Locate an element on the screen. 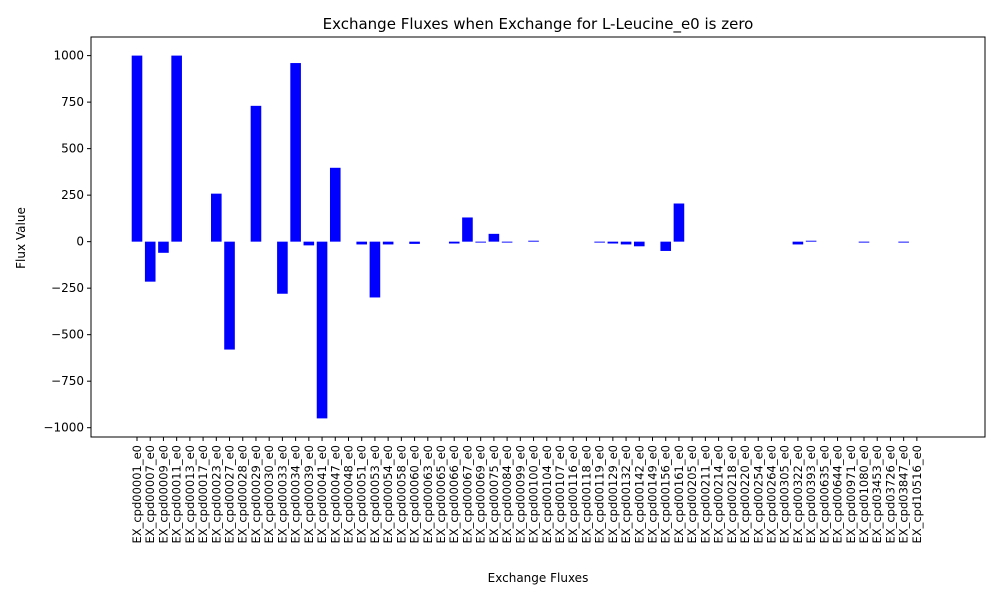 The image size is (1000, 604). x-tick-label: EX_cpd00118_e0 is located at coordinates (586, 494).